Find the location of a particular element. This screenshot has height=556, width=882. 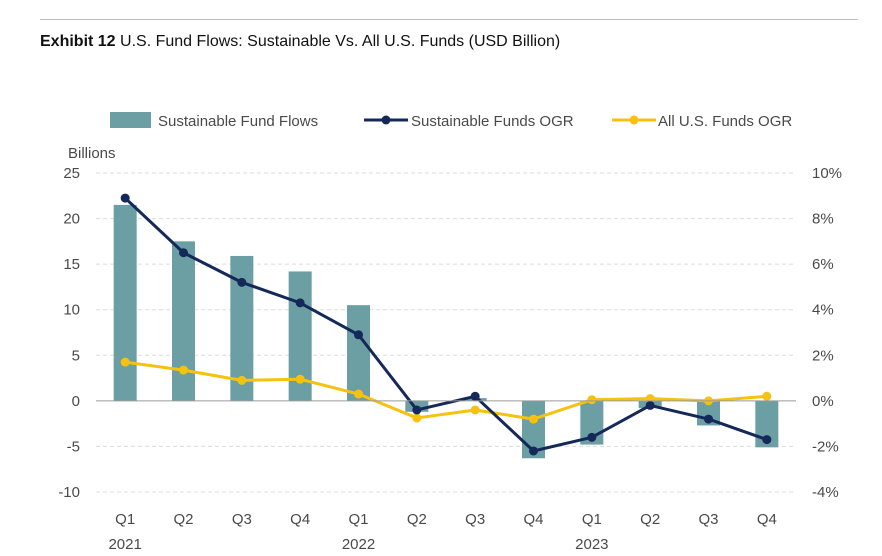

left-axis-tick-label: -10 is located at coordinates (69, 492).